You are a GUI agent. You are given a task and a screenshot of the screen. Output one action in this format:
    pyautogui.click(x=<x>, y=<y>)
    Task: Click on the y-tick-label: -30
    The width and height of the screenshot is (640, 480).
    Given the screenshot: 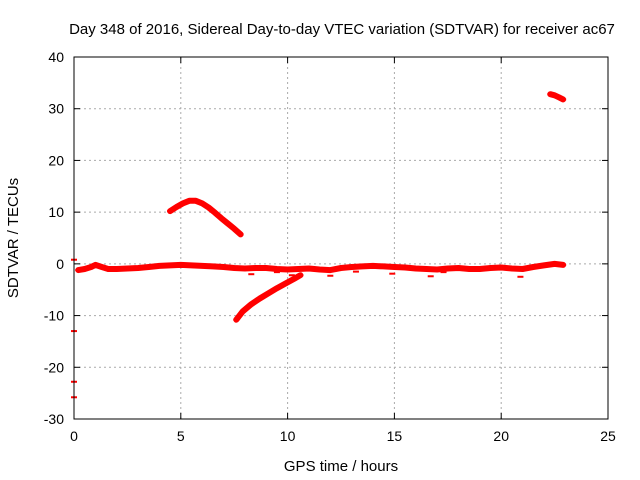 What is the action you would take?
    pyautogui.click(x=54, y=419)
    